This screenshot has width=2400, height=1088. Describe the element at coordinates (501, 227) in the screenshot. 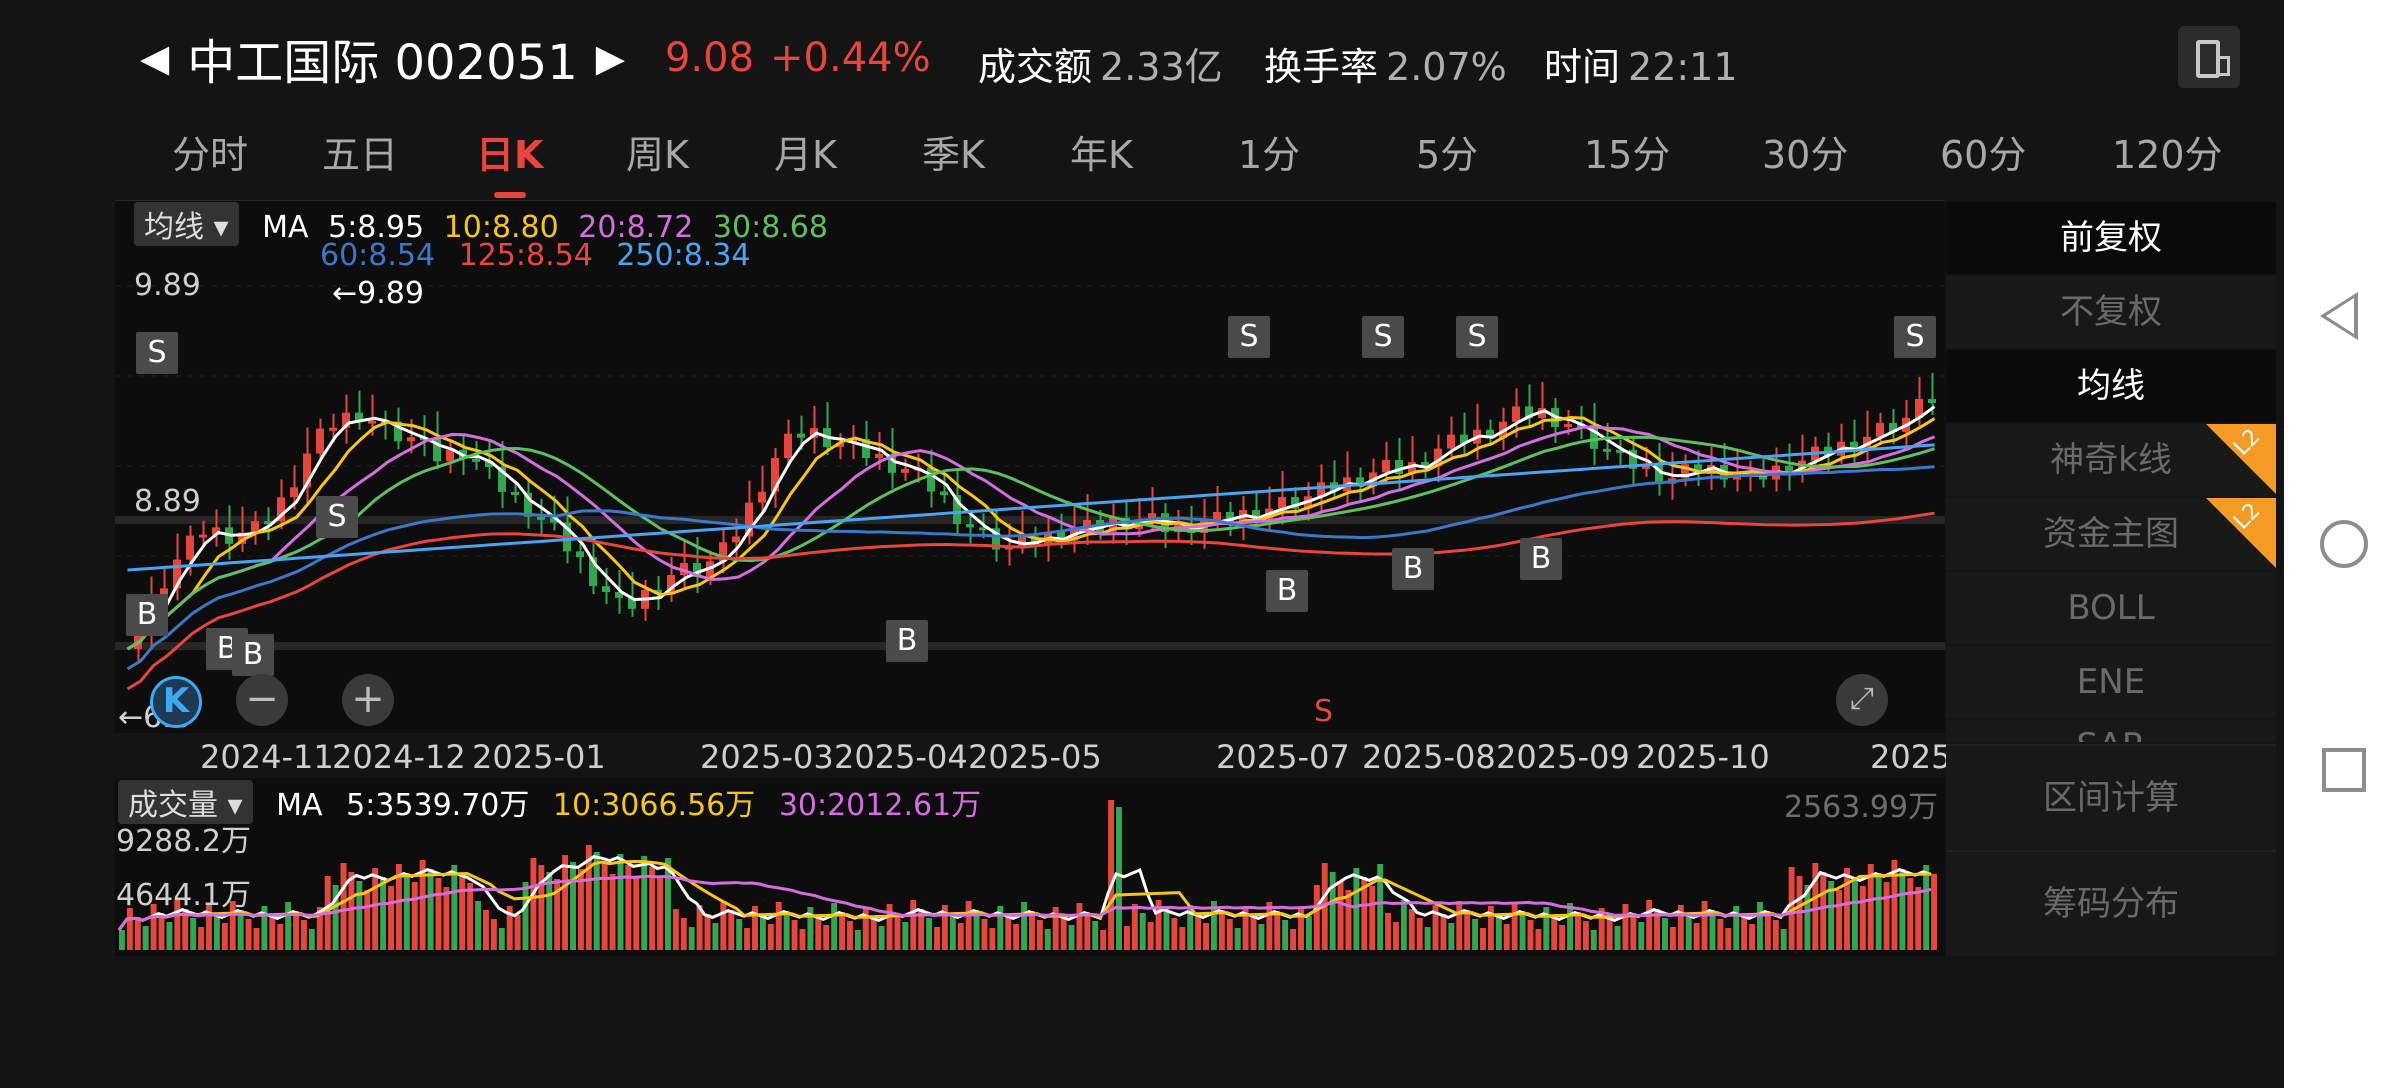

I see `ma10-value: 10:8.80` at that location.